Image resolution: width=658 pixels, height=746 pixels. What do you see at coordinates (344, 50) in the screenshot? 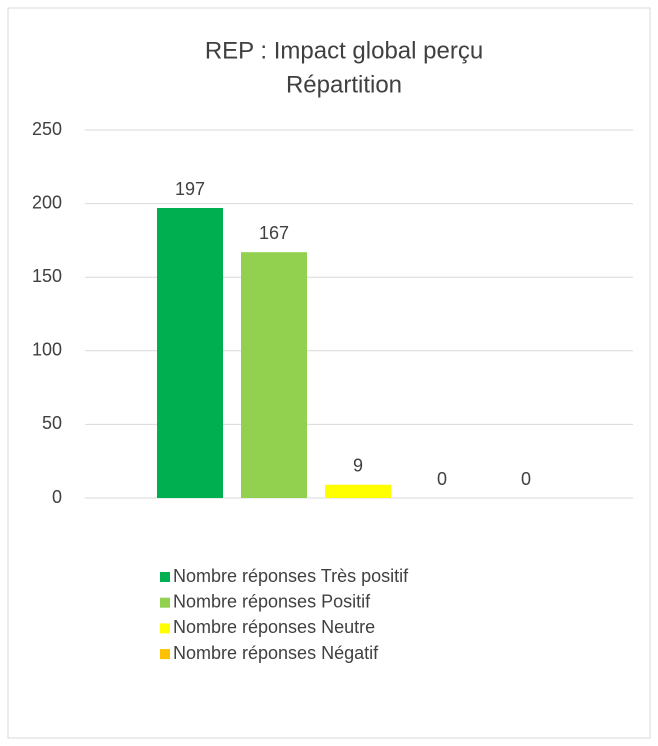
I see `chart-title: REP : Impact global perçu` at bounding box center [344, 50].